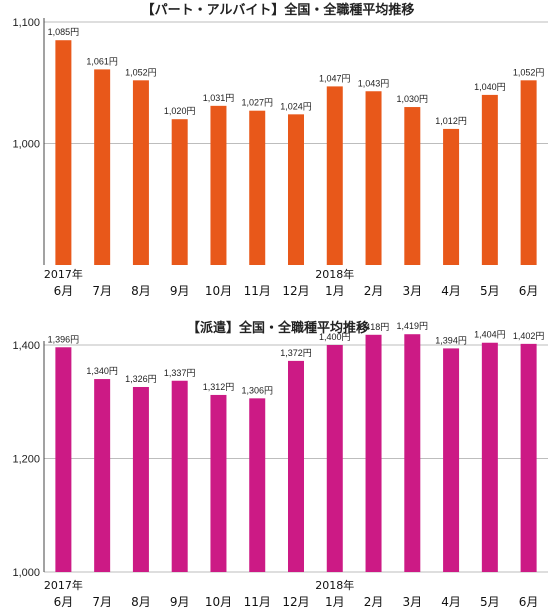  I want to click on data-label: 1,400円, so click(335, 337).